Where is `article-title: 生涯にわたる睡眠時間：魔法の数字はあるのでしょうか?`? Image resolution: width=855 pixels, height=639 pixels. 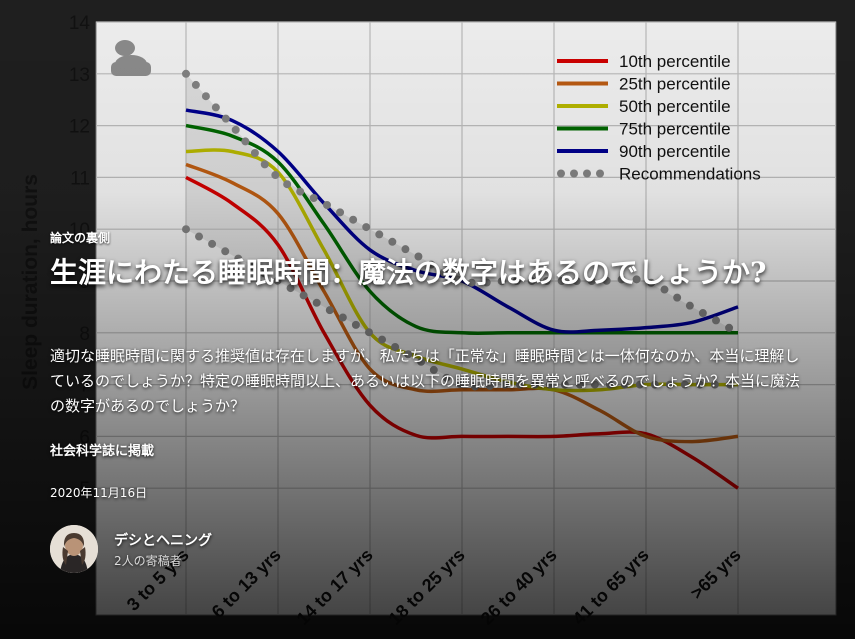
article-title: 生涯にわたる睡眠時間：魔法の数字はあるのでしょうか? is located at coordinates (408, 272).